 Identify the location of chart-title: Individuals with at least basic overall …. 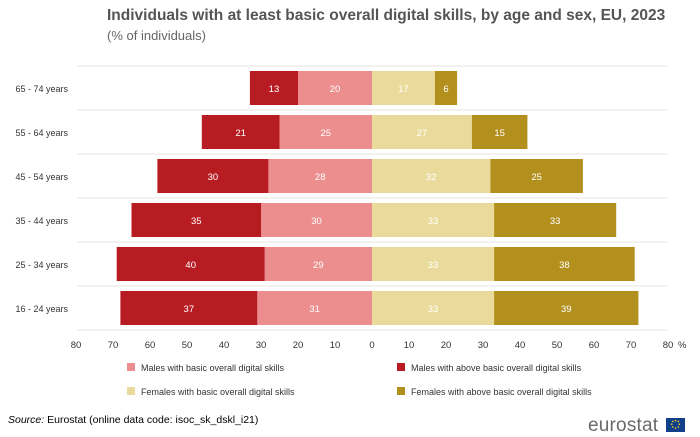
(386, 15).